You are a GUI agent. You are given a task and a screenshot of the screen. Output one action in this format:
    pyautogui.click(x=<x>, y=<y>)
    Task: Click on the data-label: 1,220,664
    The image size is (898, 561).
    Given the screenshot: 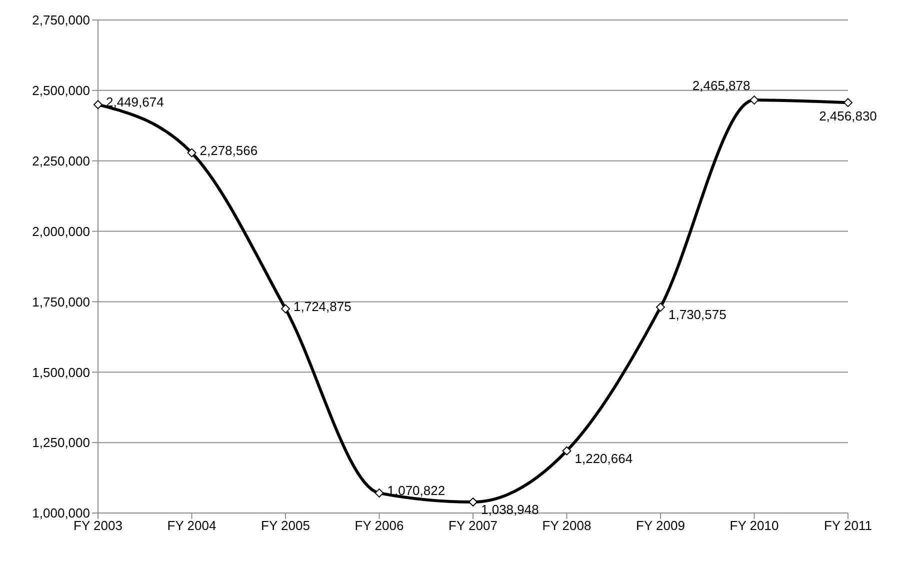 What is the action you would take?
    pyautogui.click(x=603, y=458)
    